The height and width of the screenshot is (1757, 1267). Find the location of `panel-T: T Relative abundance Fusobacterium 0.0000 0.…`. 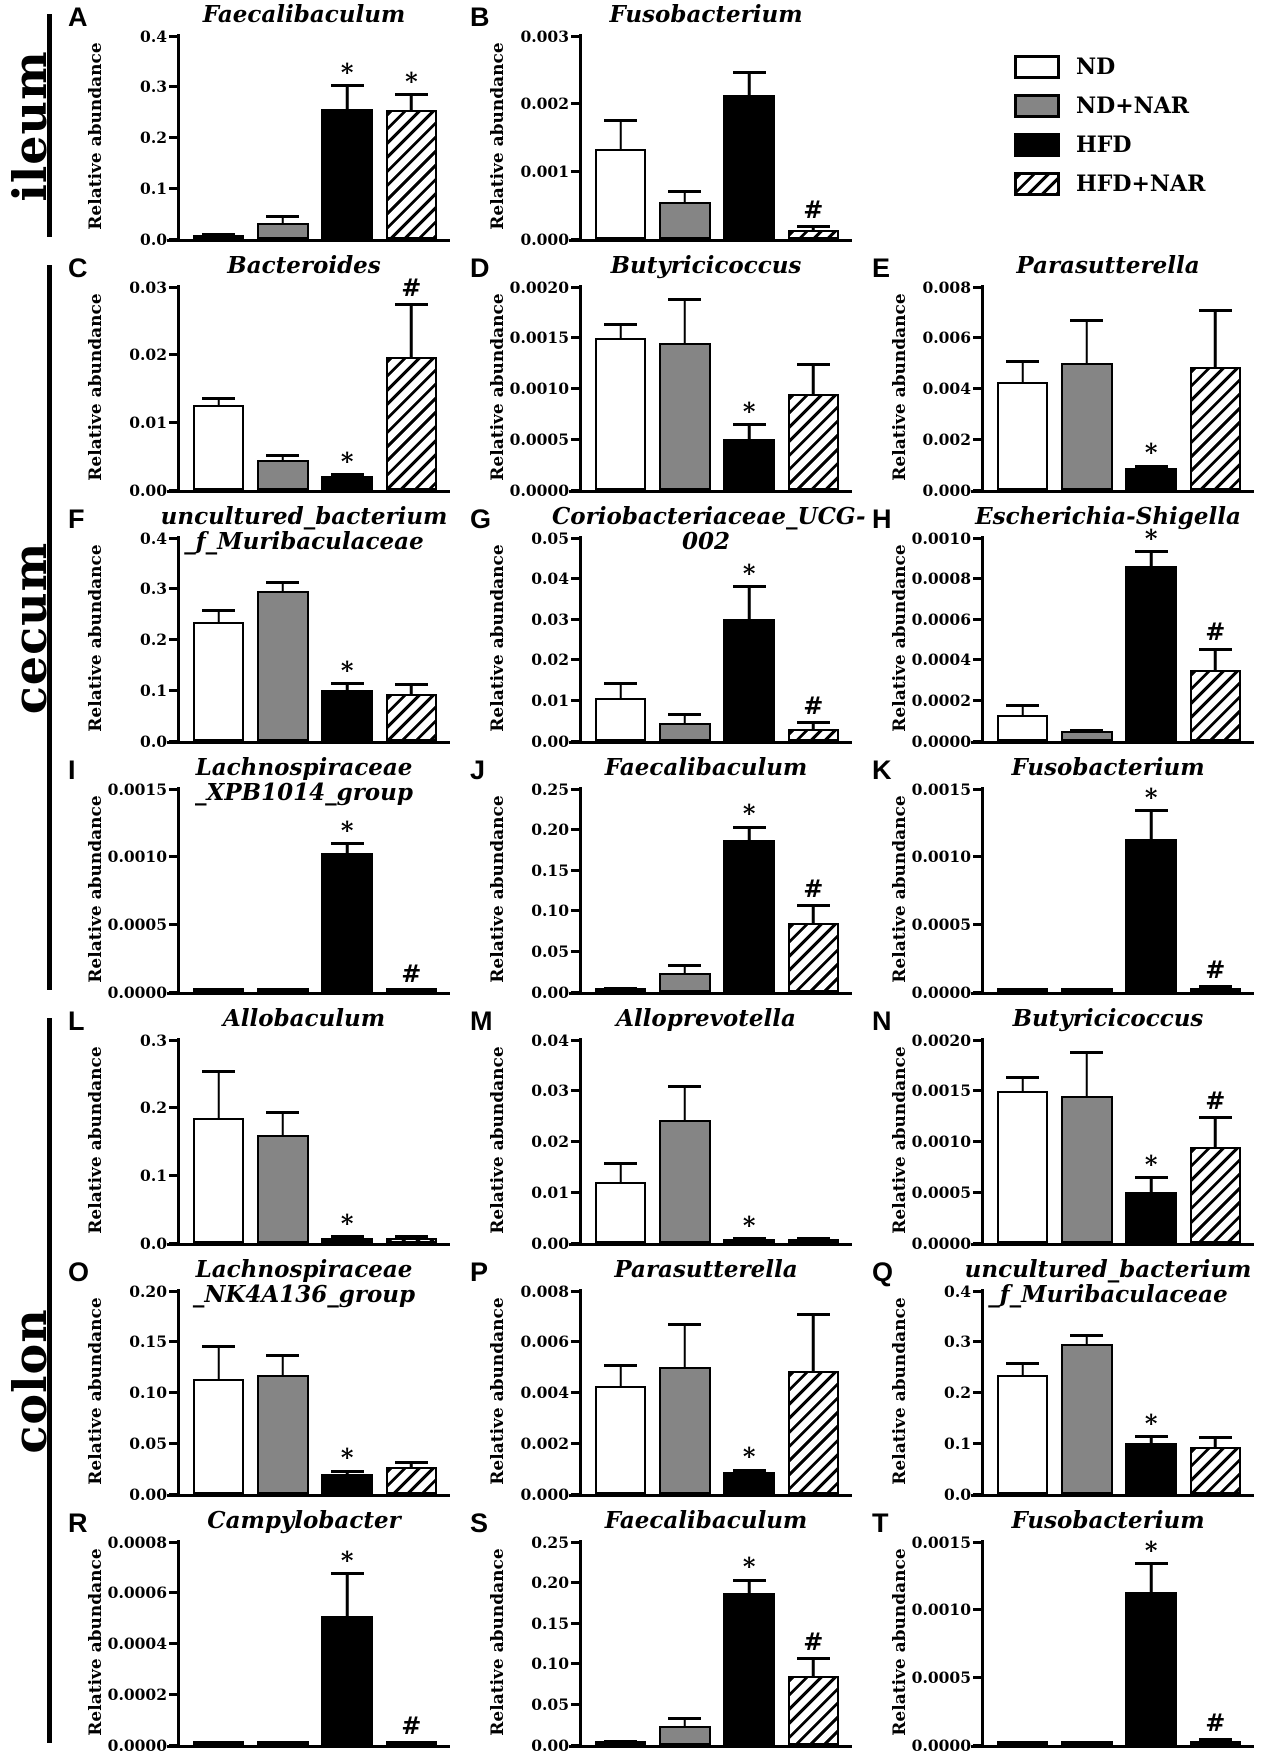

panel-T: T Relative abundance Fusobacterium 0.0000 0.… is located at coordinates (1065, 1631).